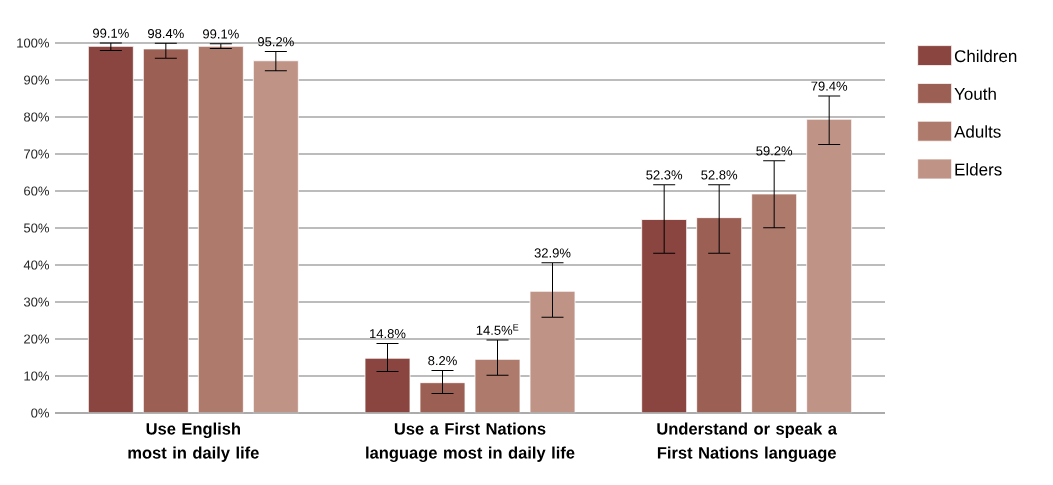 The width and height of the screenshot is (1053, 485). I want to click on y-tick-label: 90%, so click(37, 80).